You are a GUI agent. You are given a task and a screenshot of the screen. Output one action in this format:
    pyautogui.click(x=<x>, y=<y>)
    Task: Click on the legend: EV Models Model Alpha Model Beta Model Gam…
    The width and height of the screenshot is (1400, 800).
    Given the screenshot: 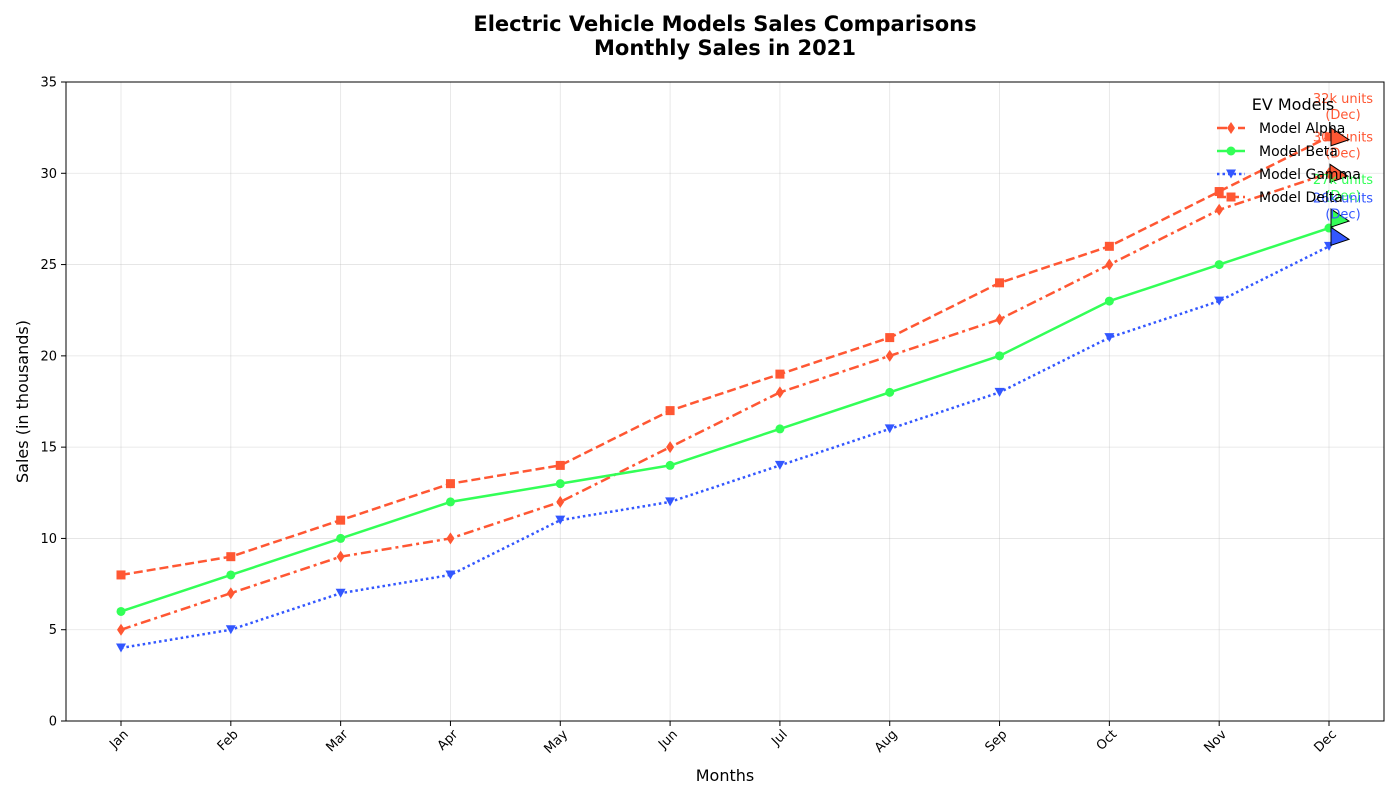 What is the action you would take?
    pyautogui.click(x=1289, y=150)
    